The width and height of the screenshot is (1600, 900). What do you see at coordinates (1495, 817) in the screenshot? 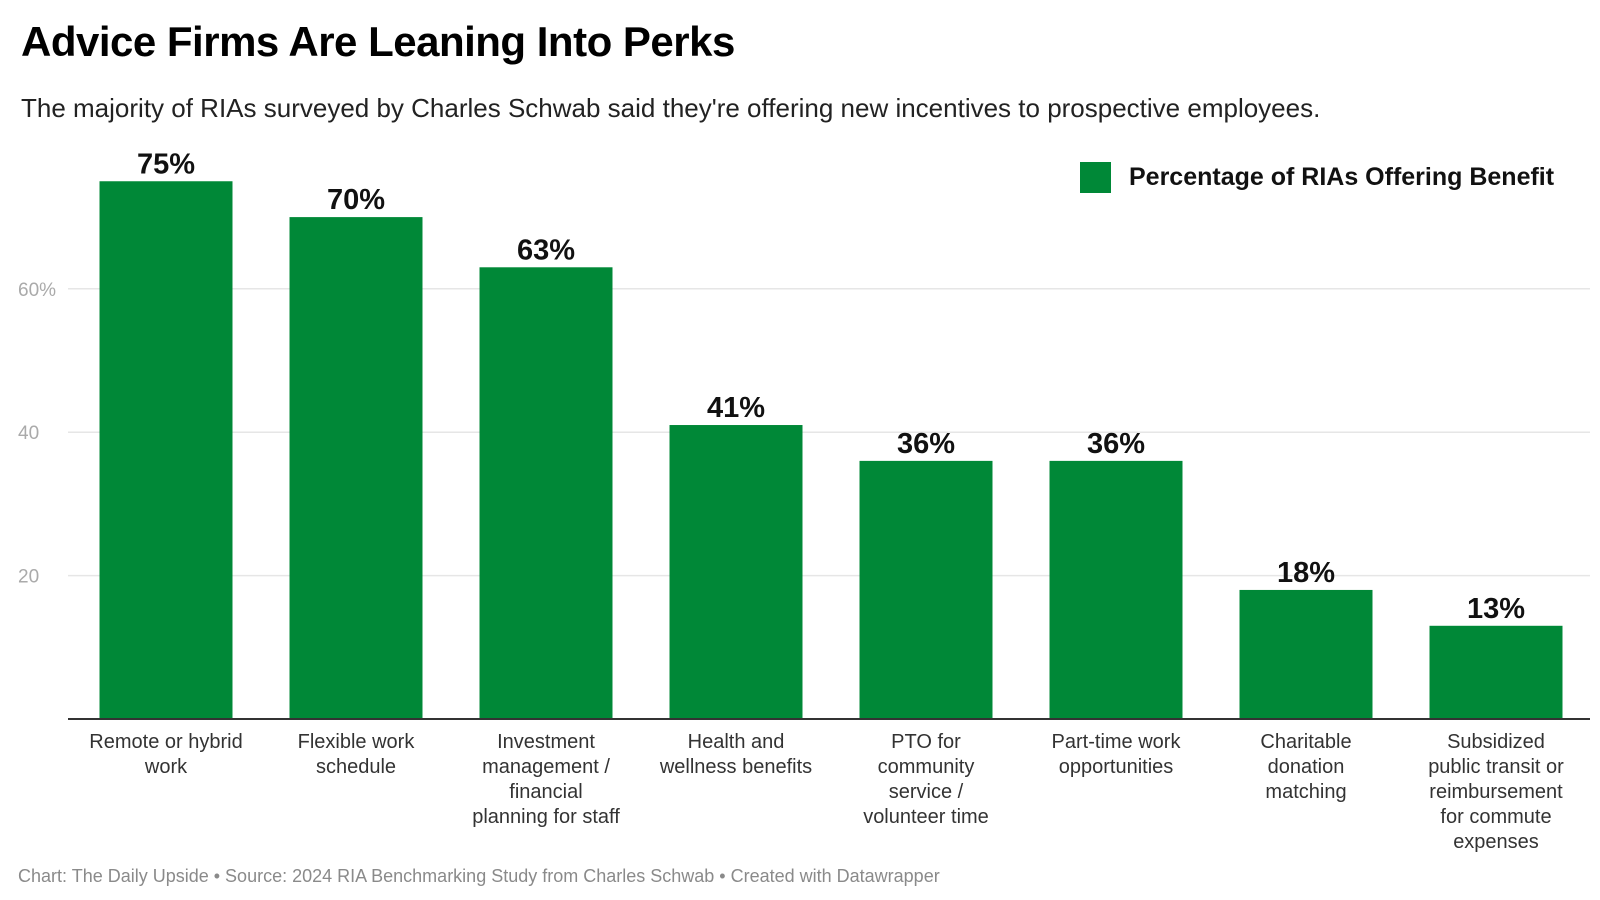
I see `x-tick-label: for commute` at bounding box center [1495, 817].